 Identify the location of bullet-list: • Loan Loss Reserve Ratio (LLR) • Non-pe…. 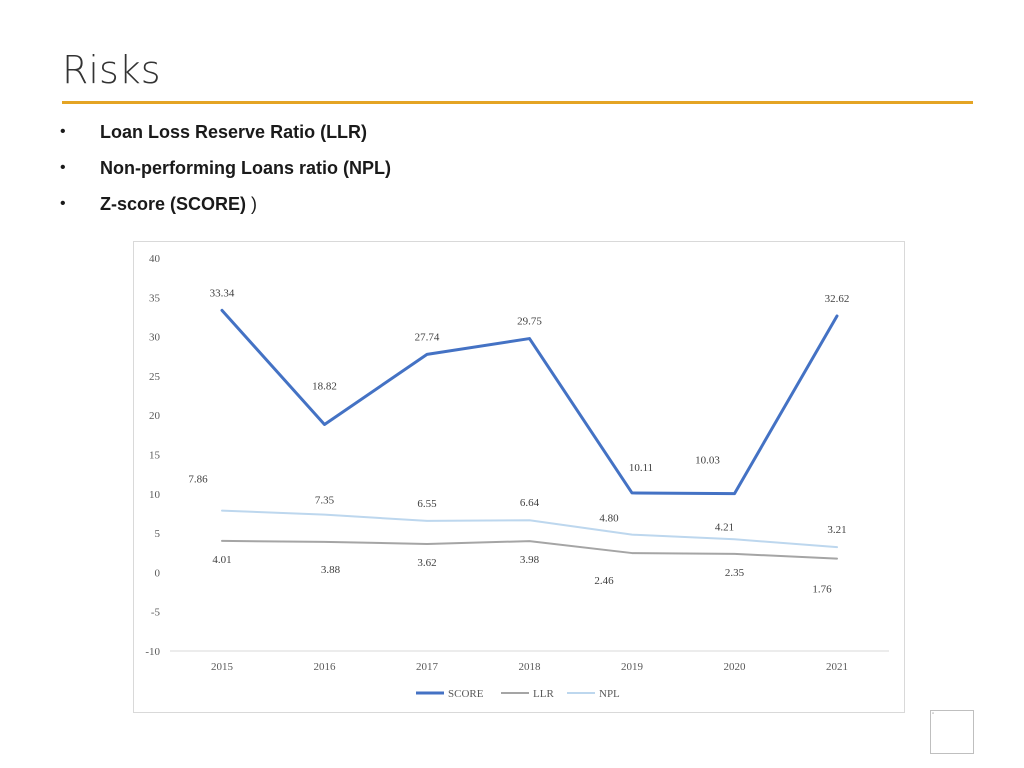
(225, 173).